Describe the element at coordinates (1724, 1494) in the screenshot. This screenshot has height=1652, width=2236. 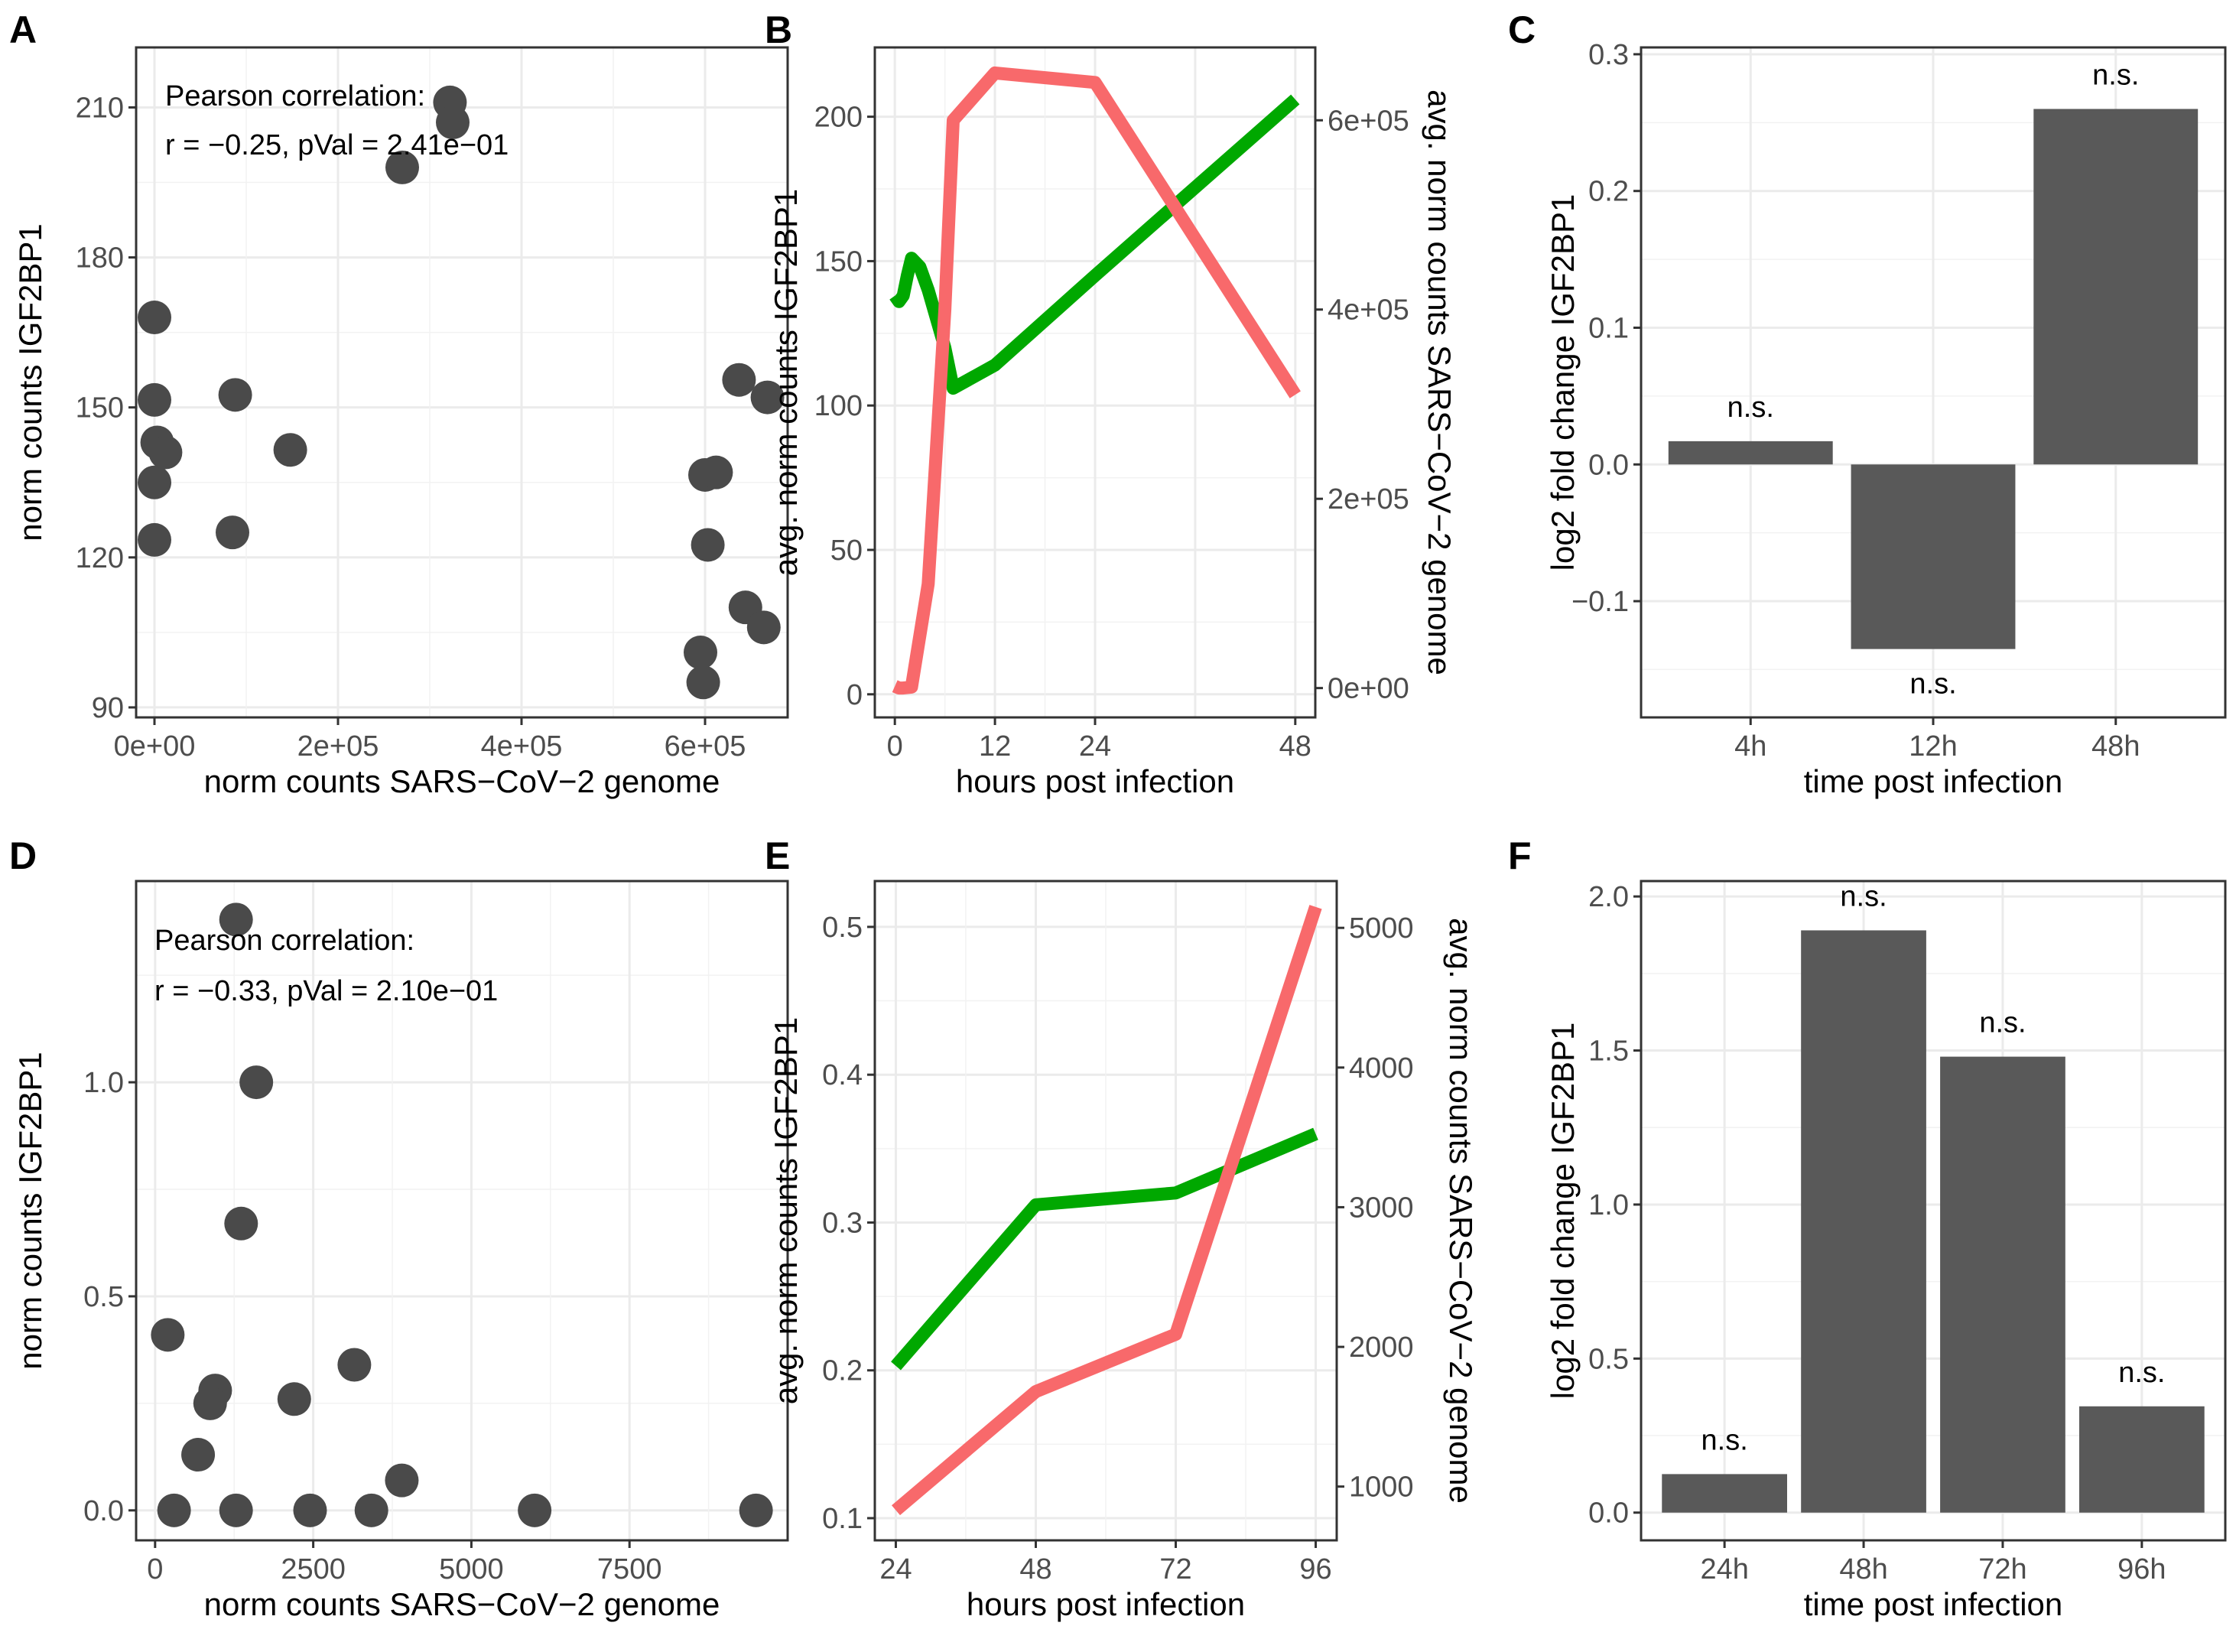
I see `bar-24h` at that location.